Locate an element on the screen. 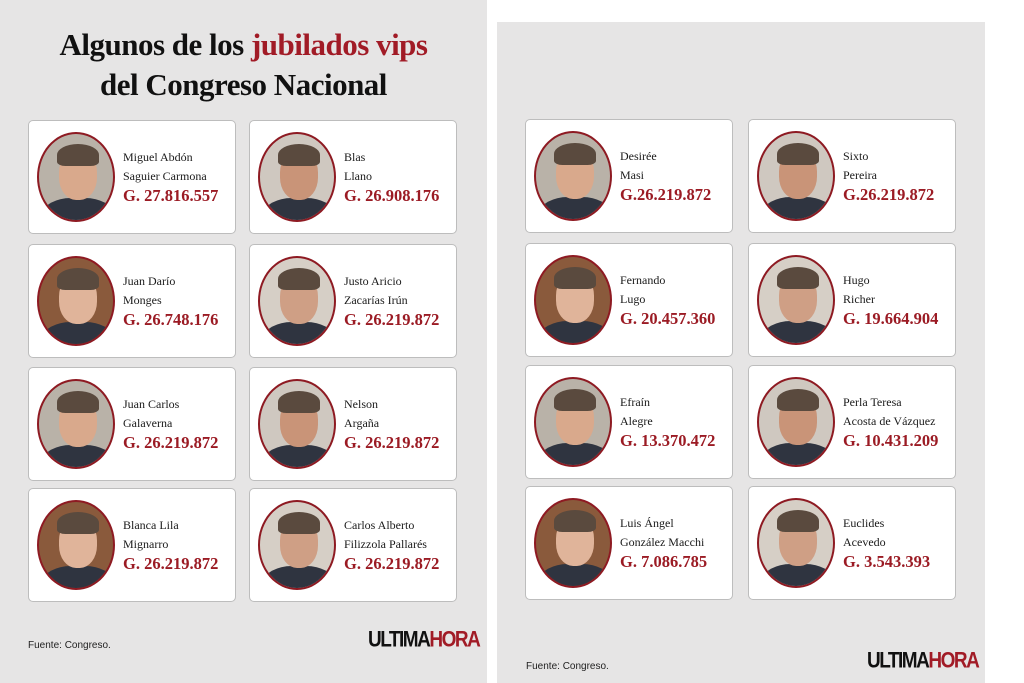  person-name: Juan Darío Monges is located at coordinates (149, 291).